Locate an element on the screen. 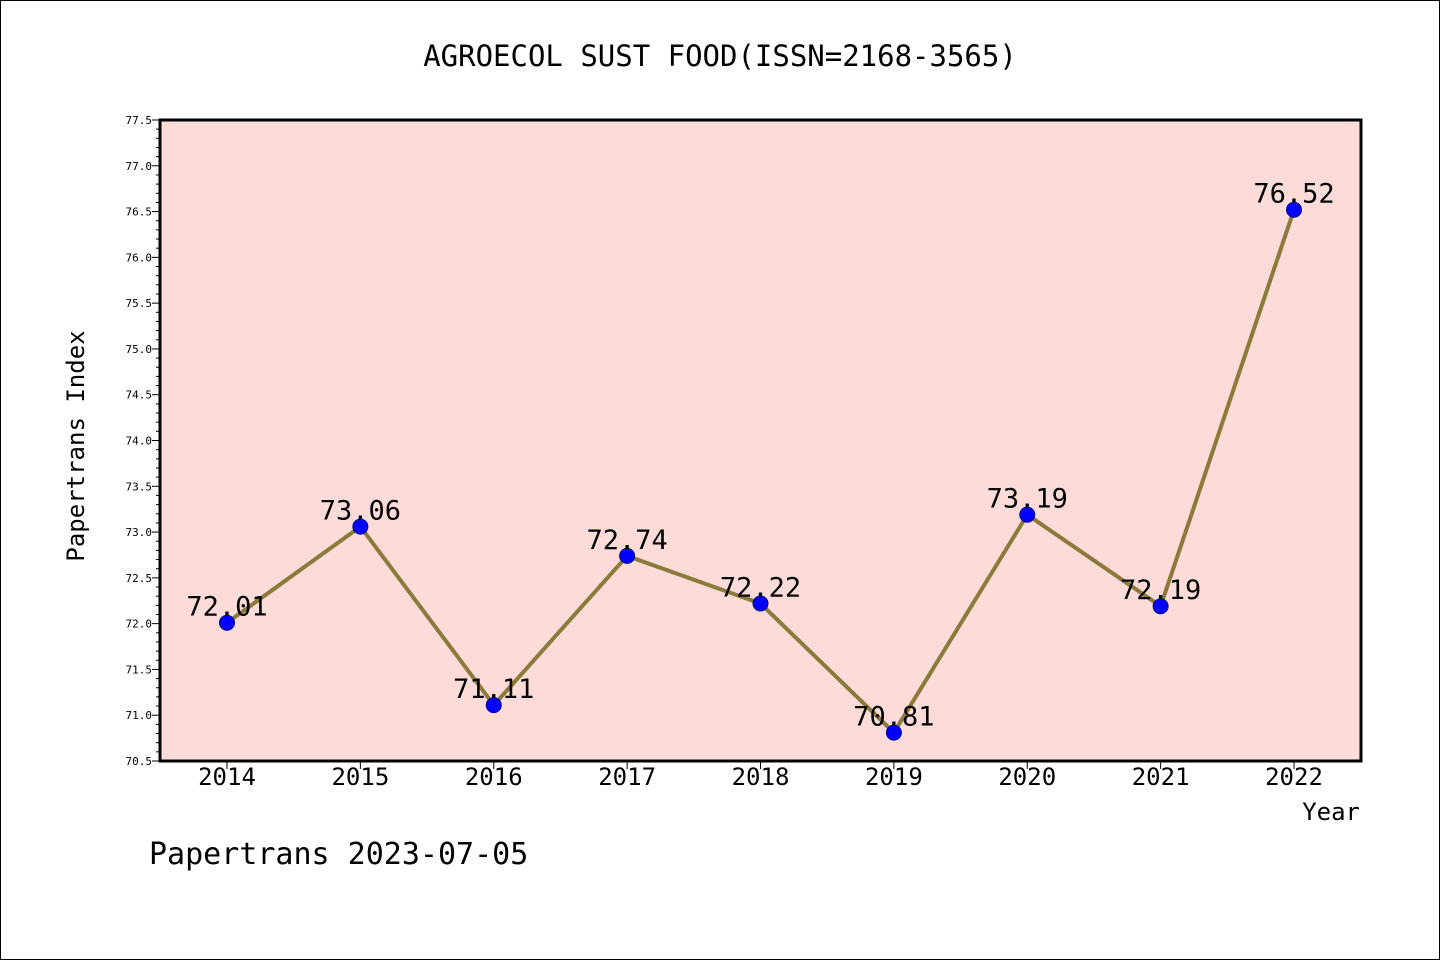 This screenshot has height=960, width=1440. data-label: 73.19 is located at coordinates (1027, 499).